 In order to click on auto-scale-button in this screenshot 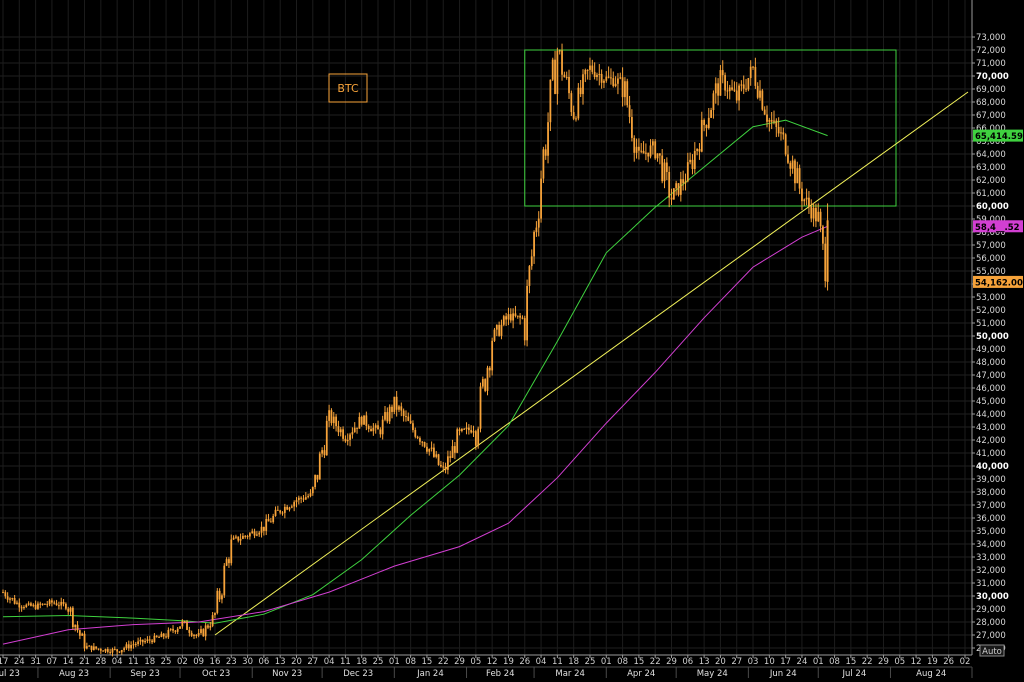, I will do `click(992, 650)`.